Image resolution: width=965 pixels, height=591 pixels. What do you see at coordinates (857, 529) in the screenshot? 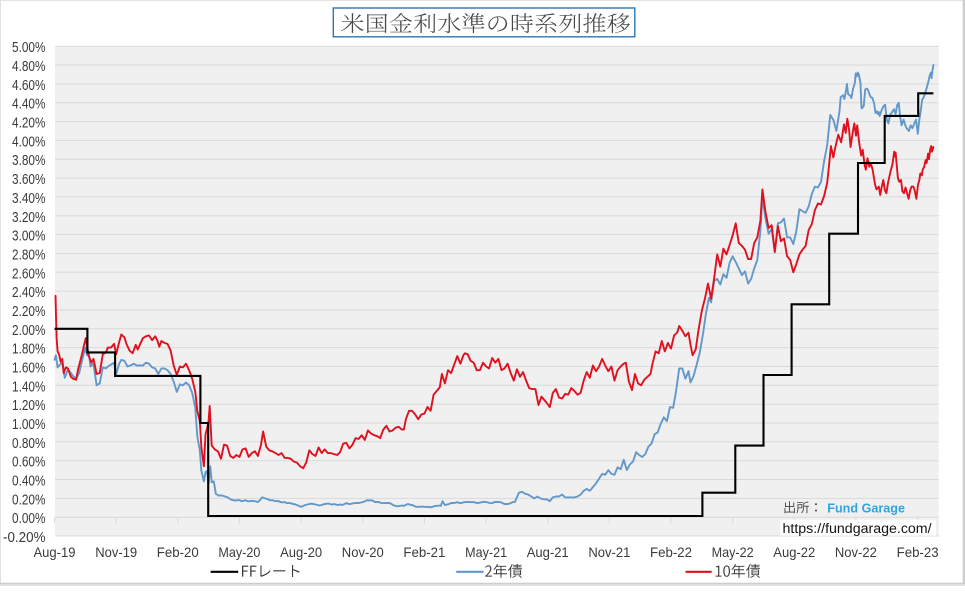
I see `svg-text: https://fundgarage.com/` at bounding box center [857, 529].